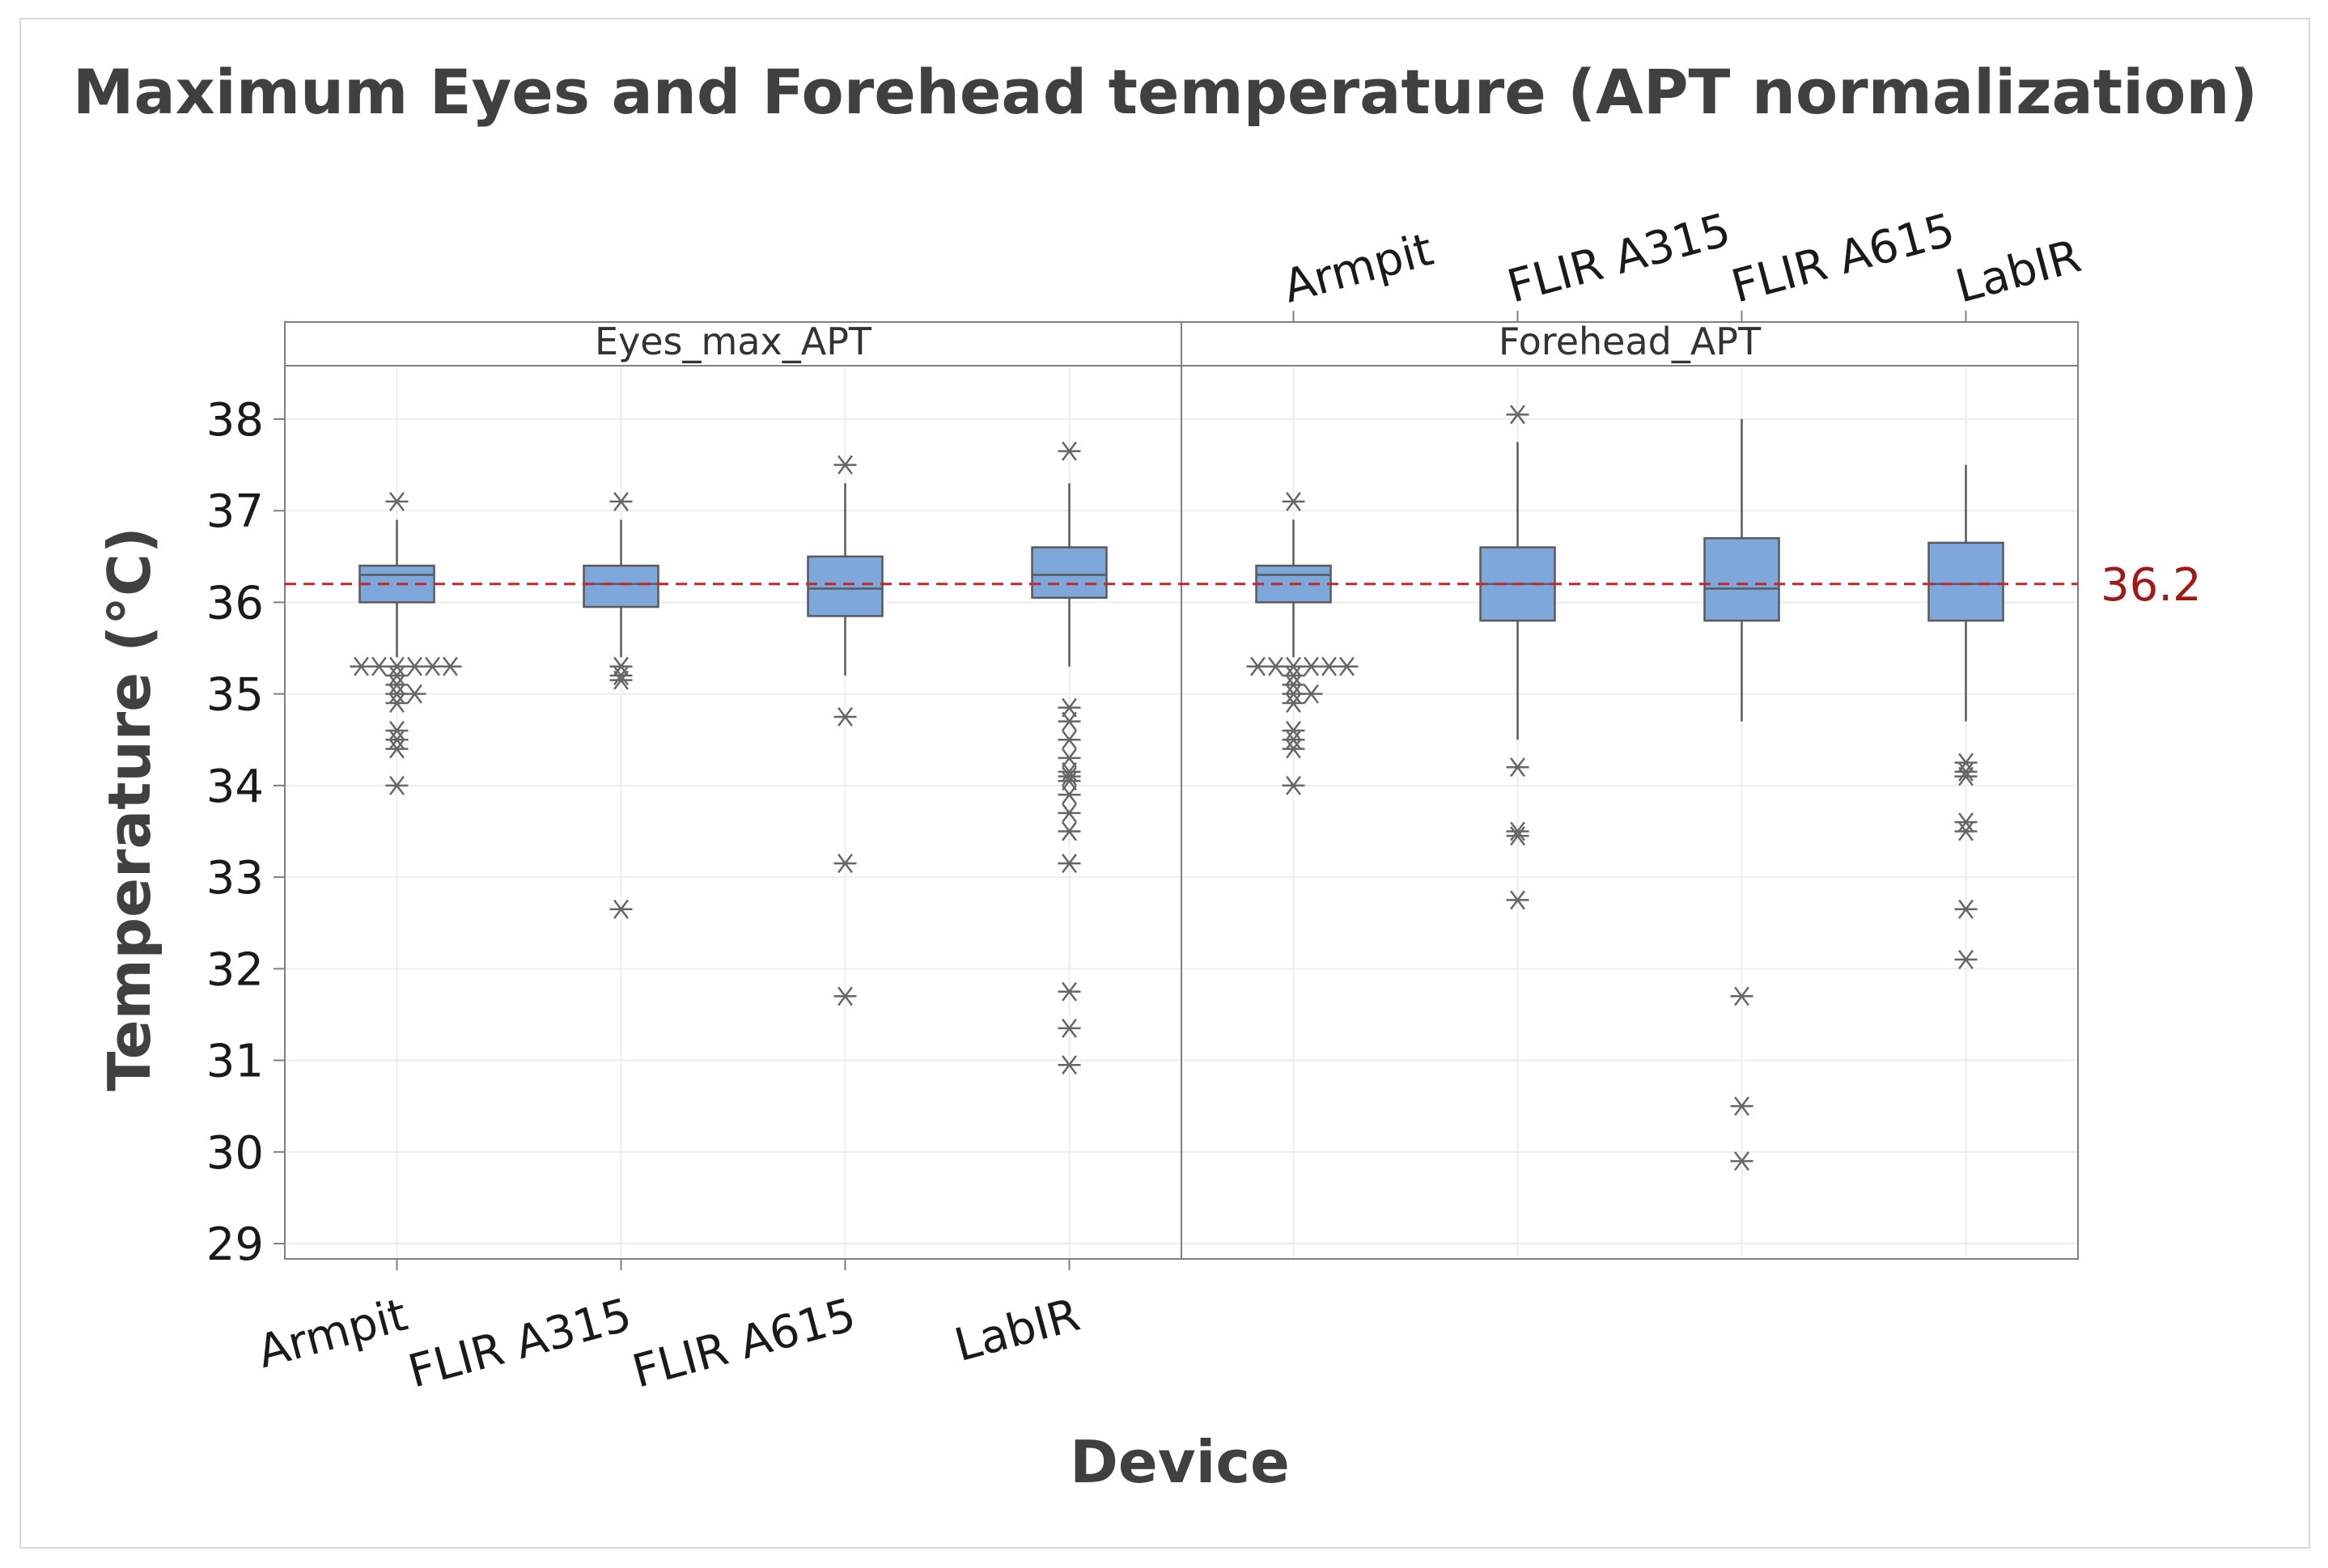 The width and height of the screenshot is (2328, 1568). I want to click on panel-label: Eyes_max_APT, so click(733, 341).